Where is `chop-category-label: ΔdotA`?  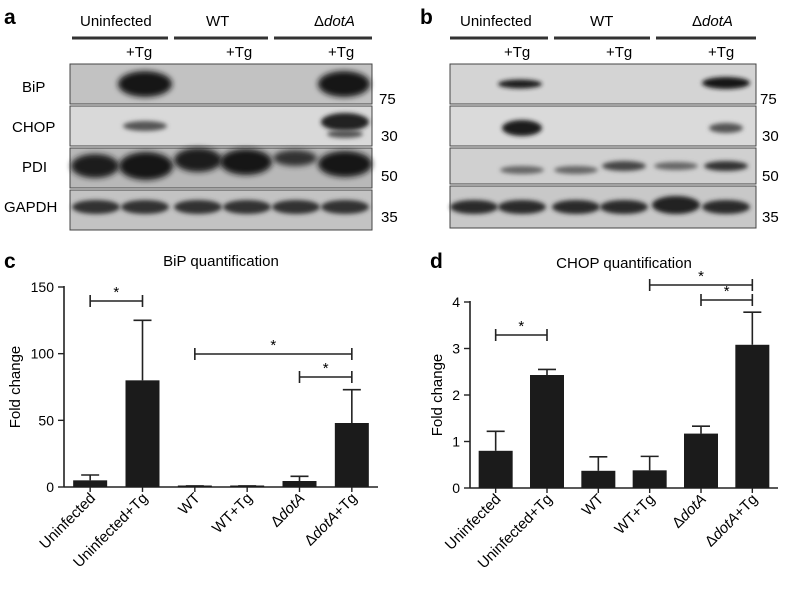
chop-category-label: ΔdotA is located at coordinates (689, 511).